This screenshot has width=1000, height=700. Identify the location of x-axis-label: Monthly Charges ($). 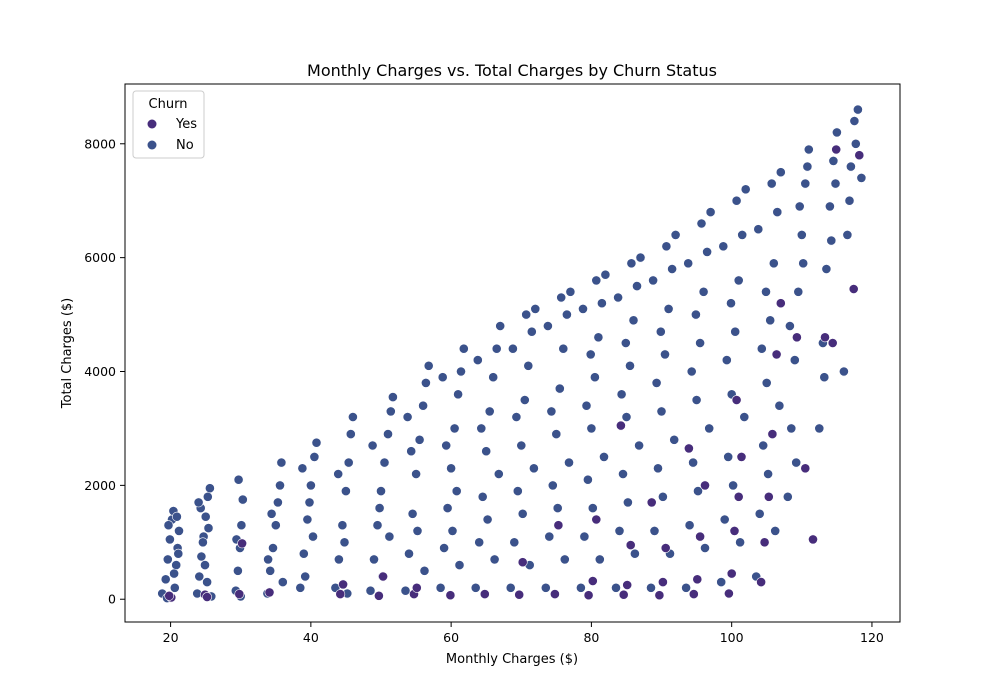
(512, 659).